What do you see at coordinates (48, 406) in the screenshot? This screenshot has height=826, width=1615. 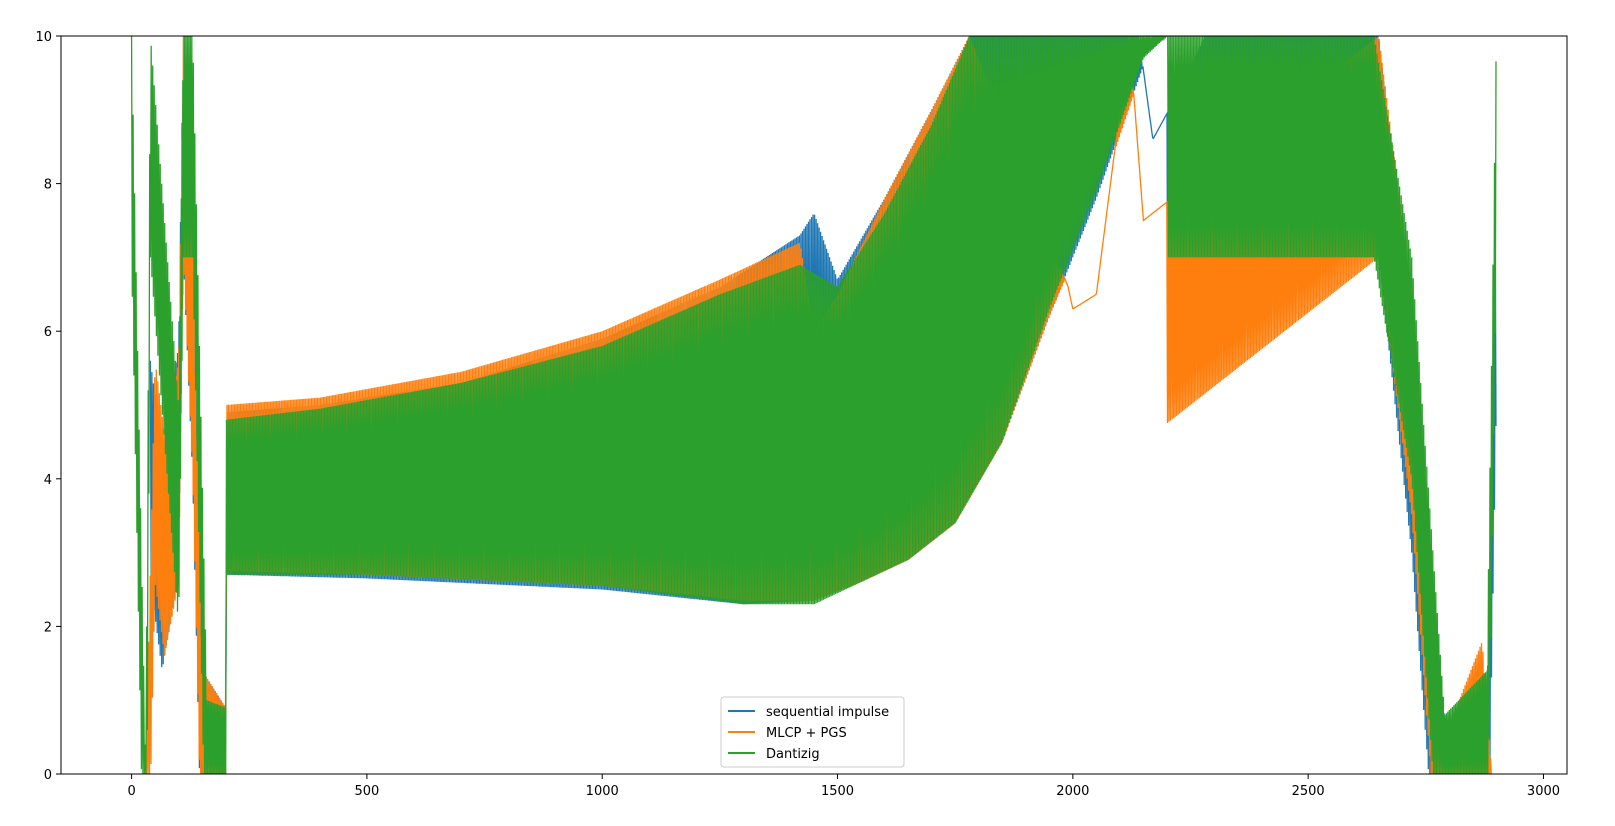 I see `y-axis: 0 2 4 6 8 10` at bounding box center [48, 406].